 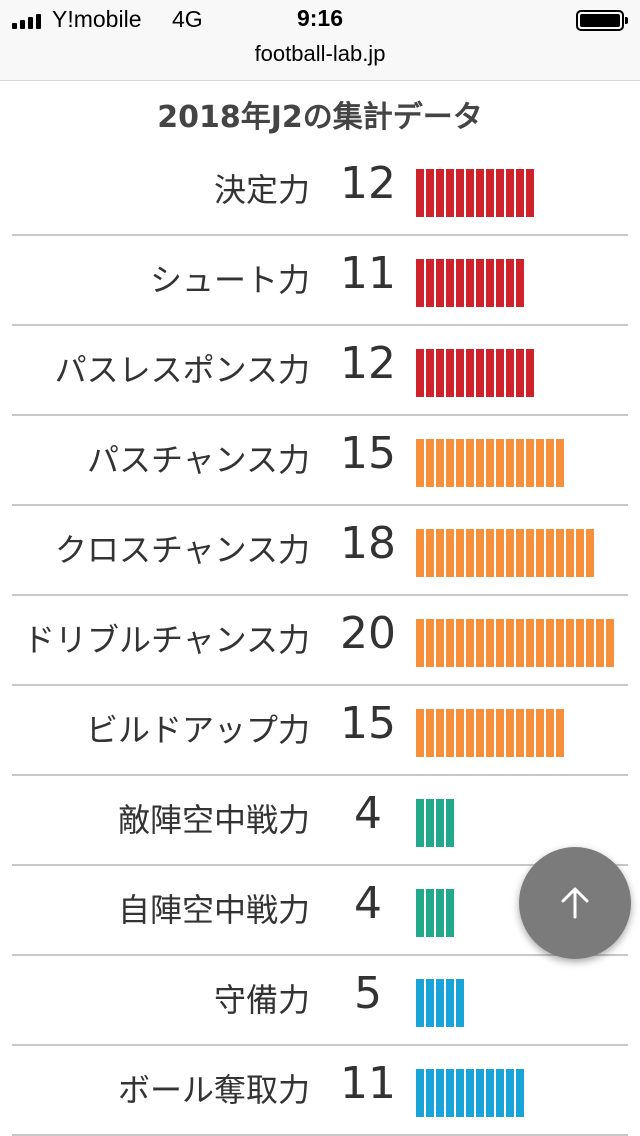 What do you see at coordinates (320, 60) in the screenshot?
I see `address-bar: football-lab.jp` at bounding box center [320, 60].